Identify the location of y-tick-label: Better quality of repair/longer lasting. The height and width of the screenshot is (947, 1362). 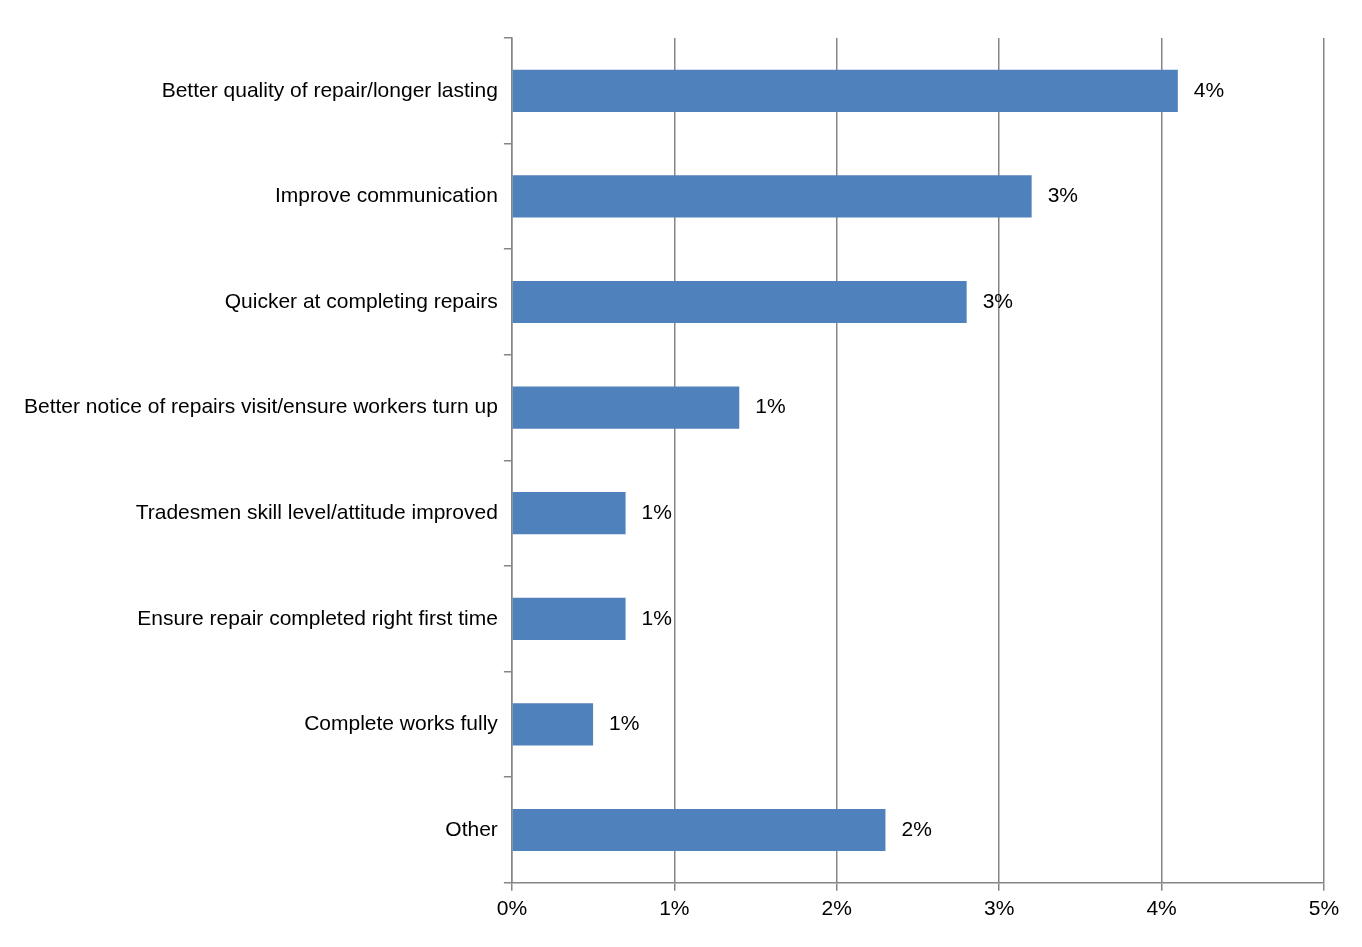
(329, 89).